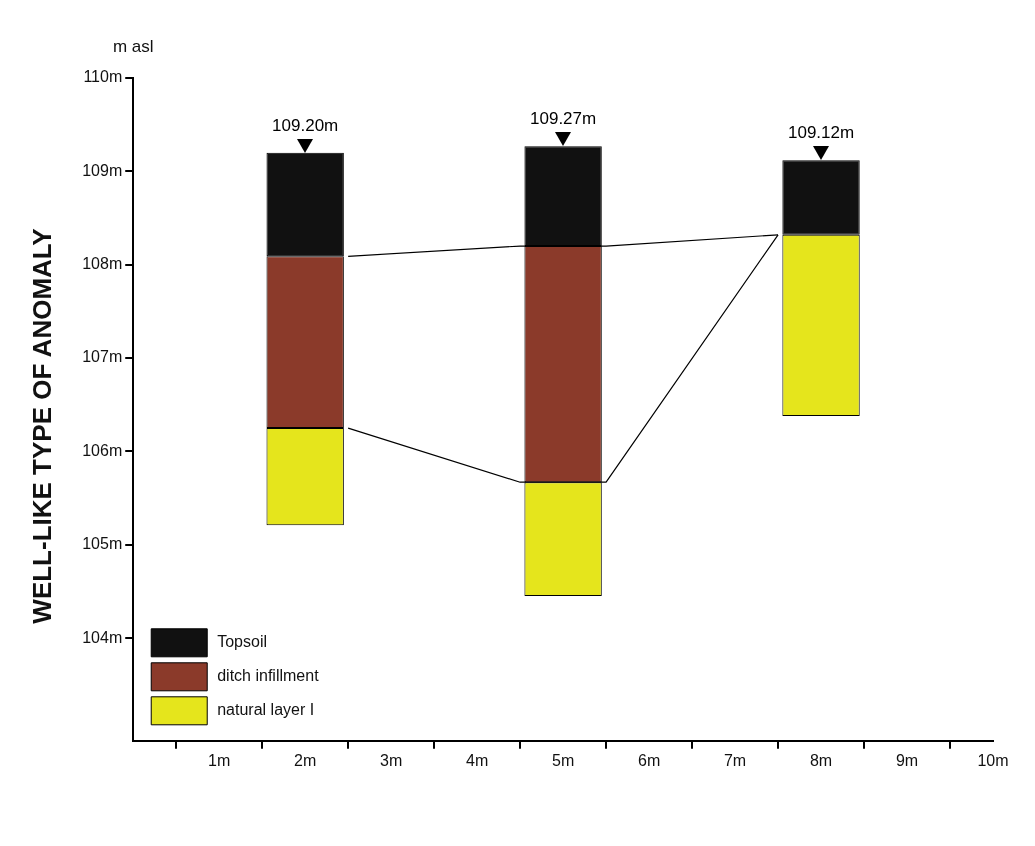 The image size is (1035, 846). What do you see at coordinates (103, 77) in the screenshot?
I see `y-tick-label: 110m` at bounding box center [103, 77].